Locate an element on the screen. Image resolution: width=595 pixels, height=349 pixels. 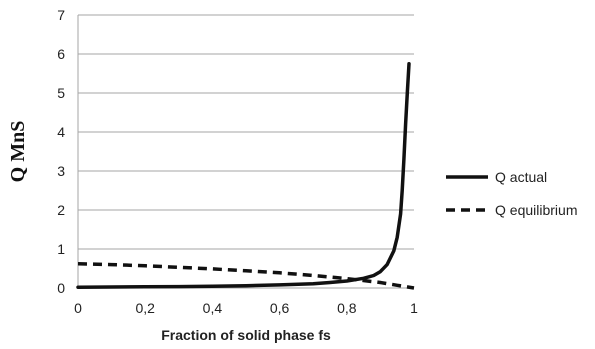
x-tick-label: 0,6 is located at coordinates (280, 308).